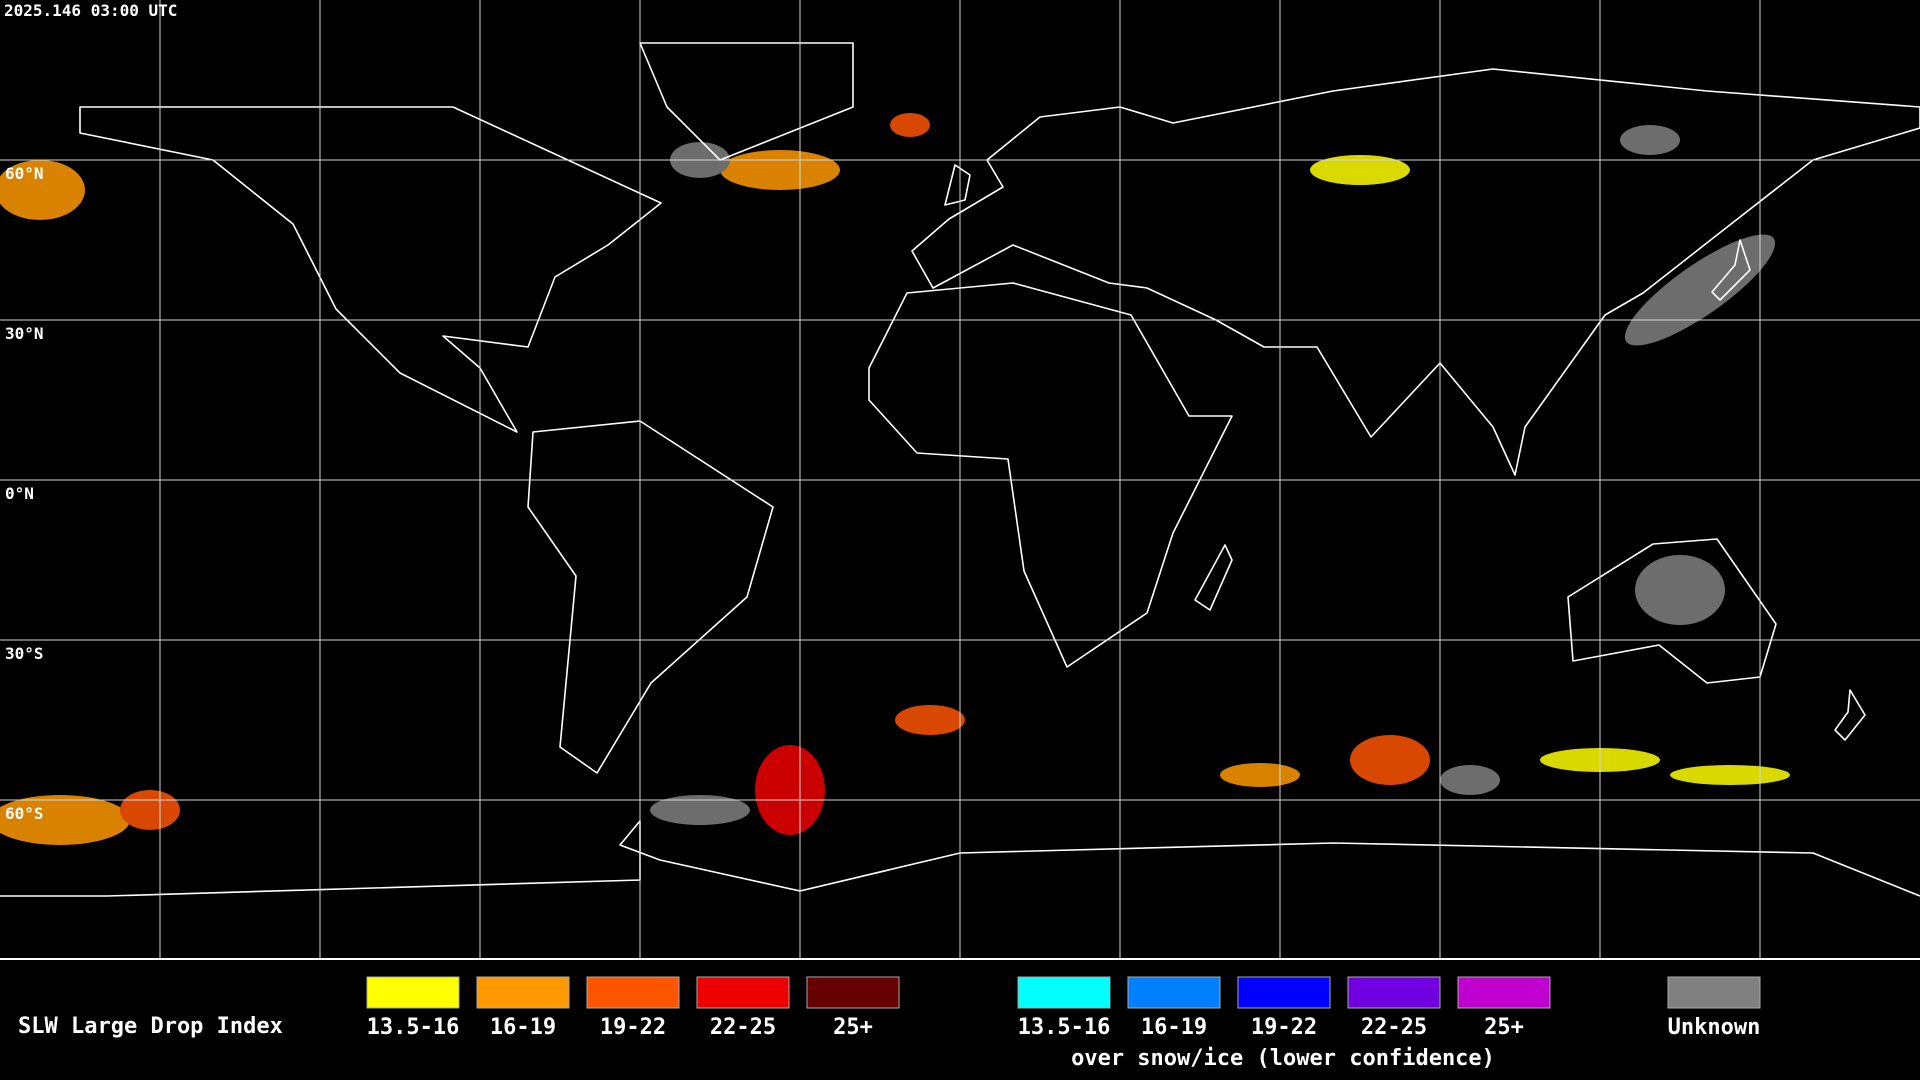 Image resolution: width=1920 pixels, height=1080 pixels. I want to click on africa, so click(1050, 475).